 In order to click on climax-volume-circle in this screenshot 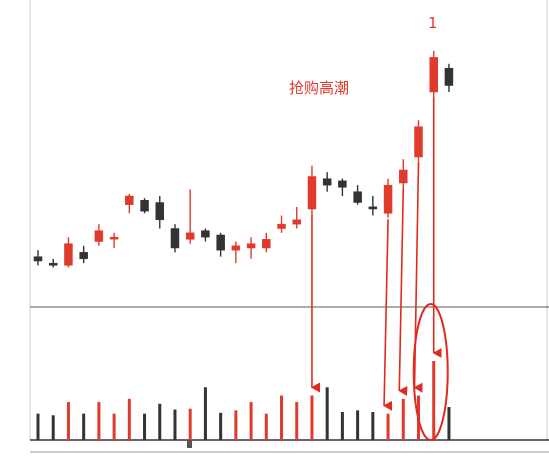, I will do `click(430, 372)`.